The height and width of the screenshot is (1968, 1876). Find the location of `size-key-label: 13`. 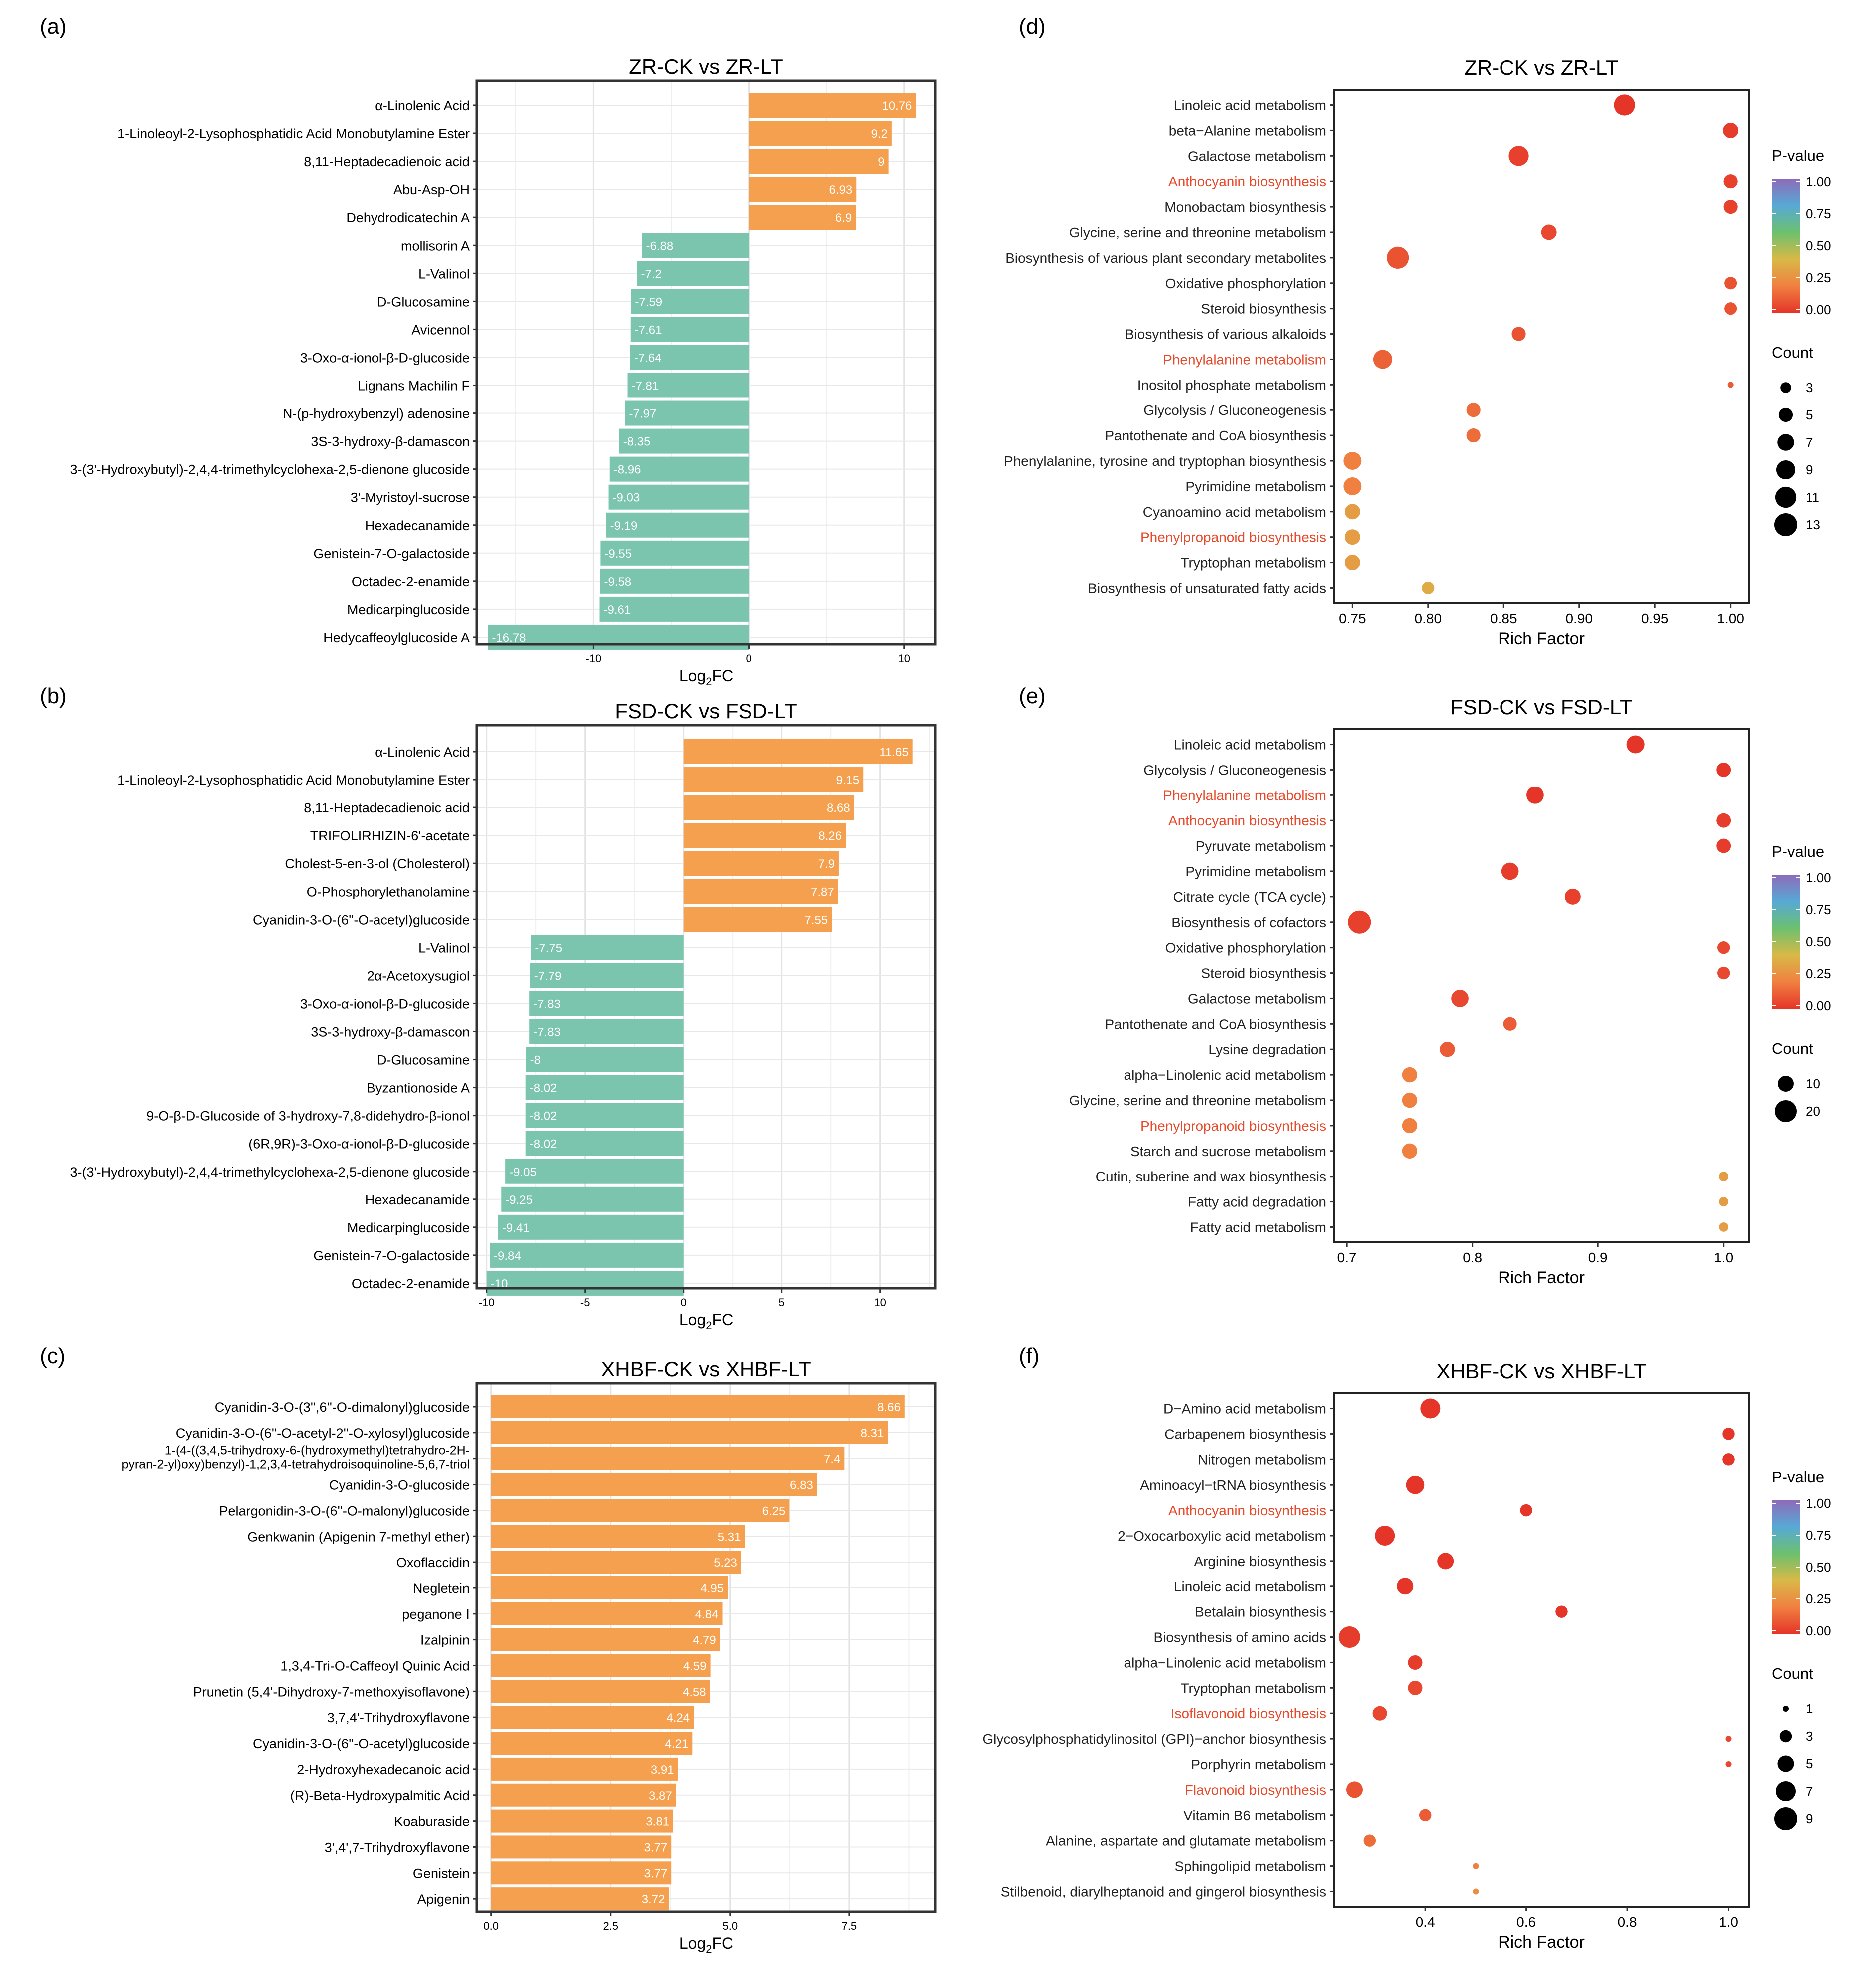

size-key-label: 13 is located at coordinates (1813, 524).